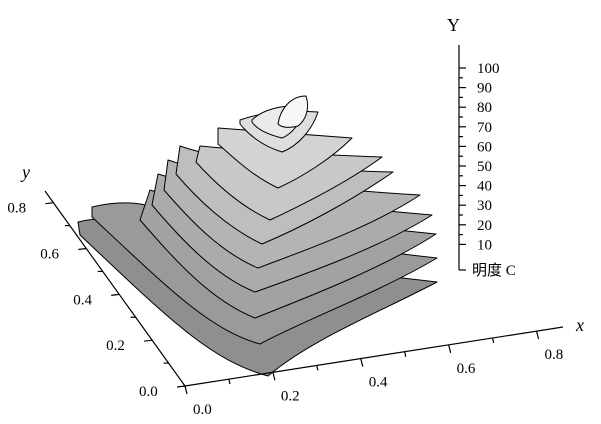  Describe the element at coordinates (115, 346) in the screenshot. I see `y-tick-label-0.2: 0.2` at that location.